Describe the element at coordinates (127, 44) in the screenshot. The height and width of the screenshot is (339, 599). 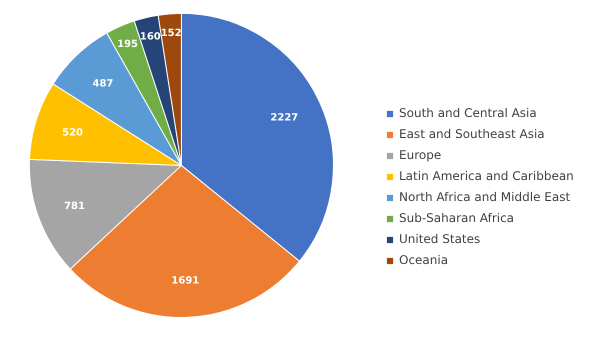
I see `data-label: 195` at that location.